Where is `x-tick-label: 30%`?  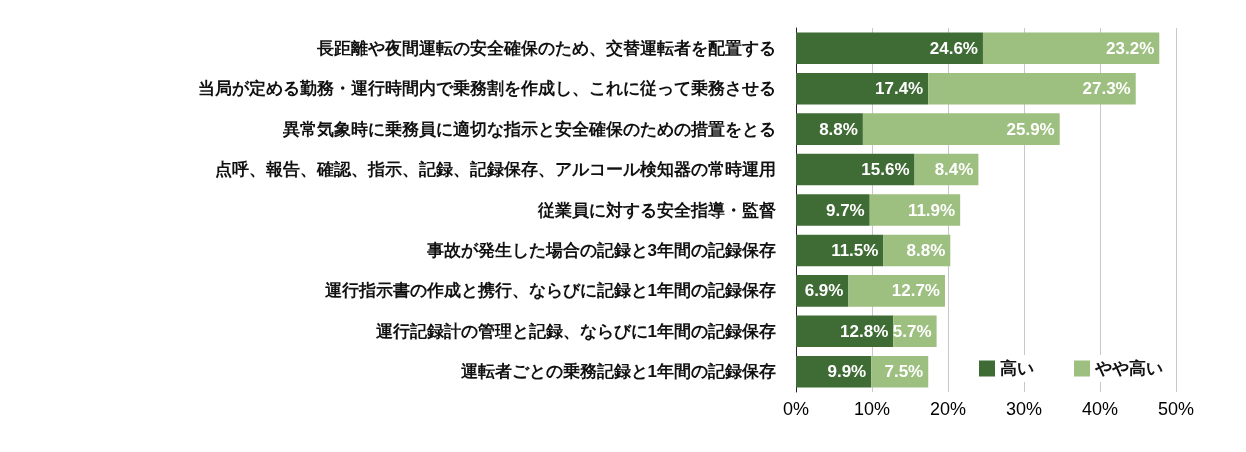 x-tick-label: 30% is located at coordinates (1024, 409).